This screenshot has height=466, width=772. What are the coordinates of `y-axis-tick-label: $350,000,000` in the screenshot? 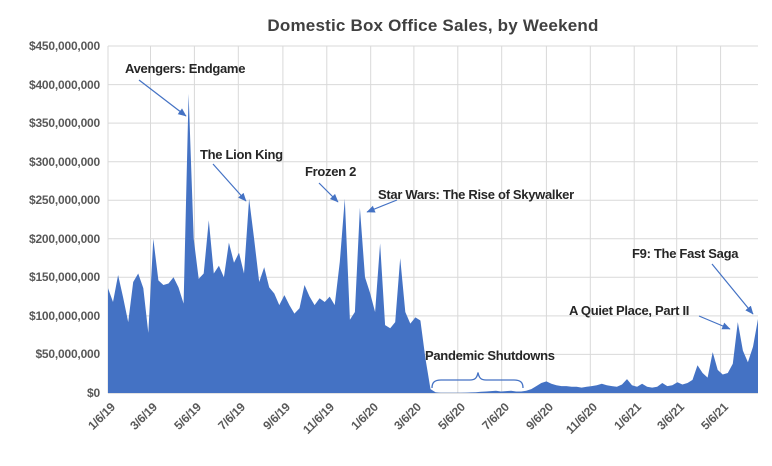 It's located at (64, 123).